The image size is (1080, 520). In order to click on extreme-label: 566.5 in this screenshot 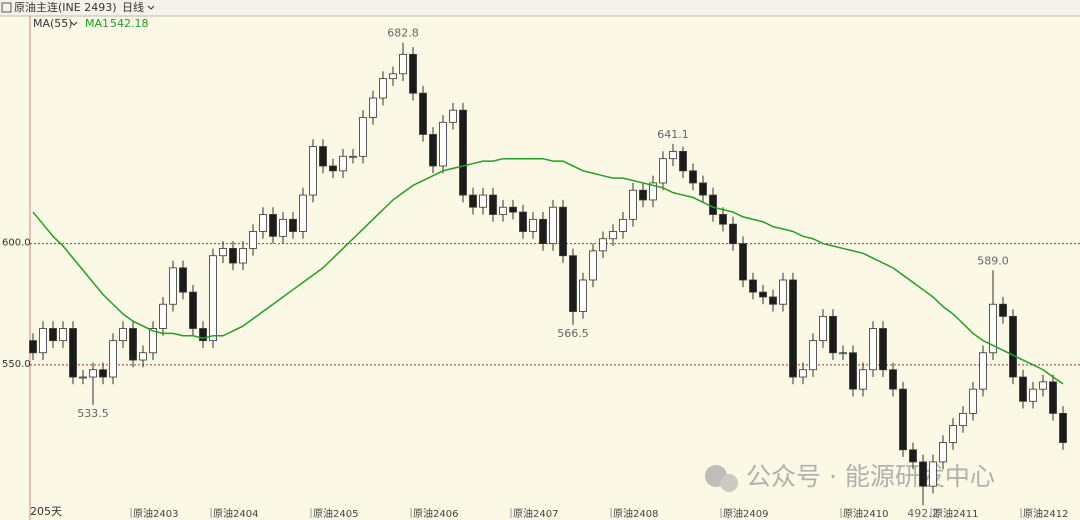, I will do `click(573, 333)`.